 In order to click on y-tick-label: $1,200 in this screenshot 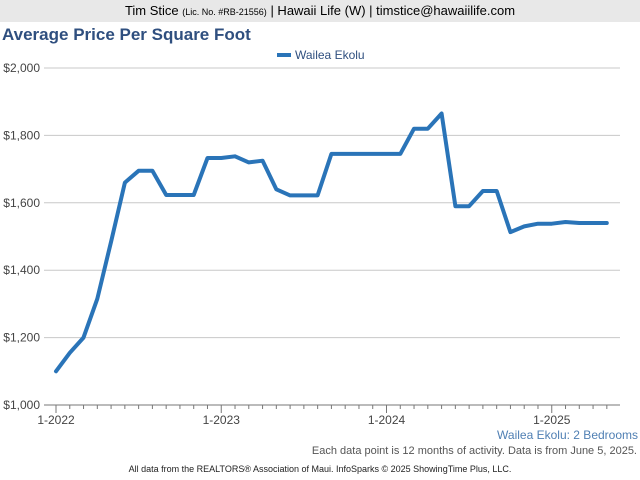, I will do `click(21, 338)`.